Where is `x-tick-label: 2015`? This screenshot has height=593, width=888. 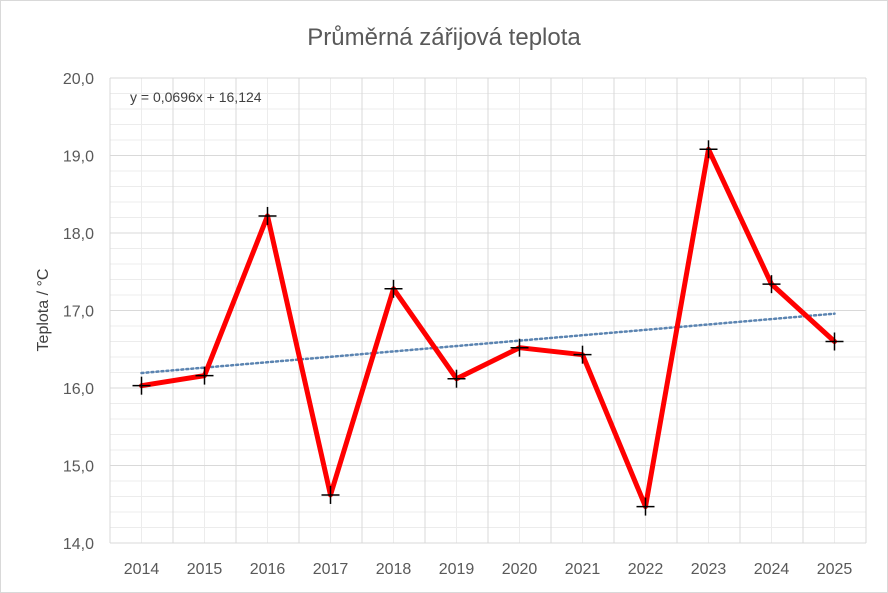 x-tick-label: 2015 is located at coordinates (205, 569).